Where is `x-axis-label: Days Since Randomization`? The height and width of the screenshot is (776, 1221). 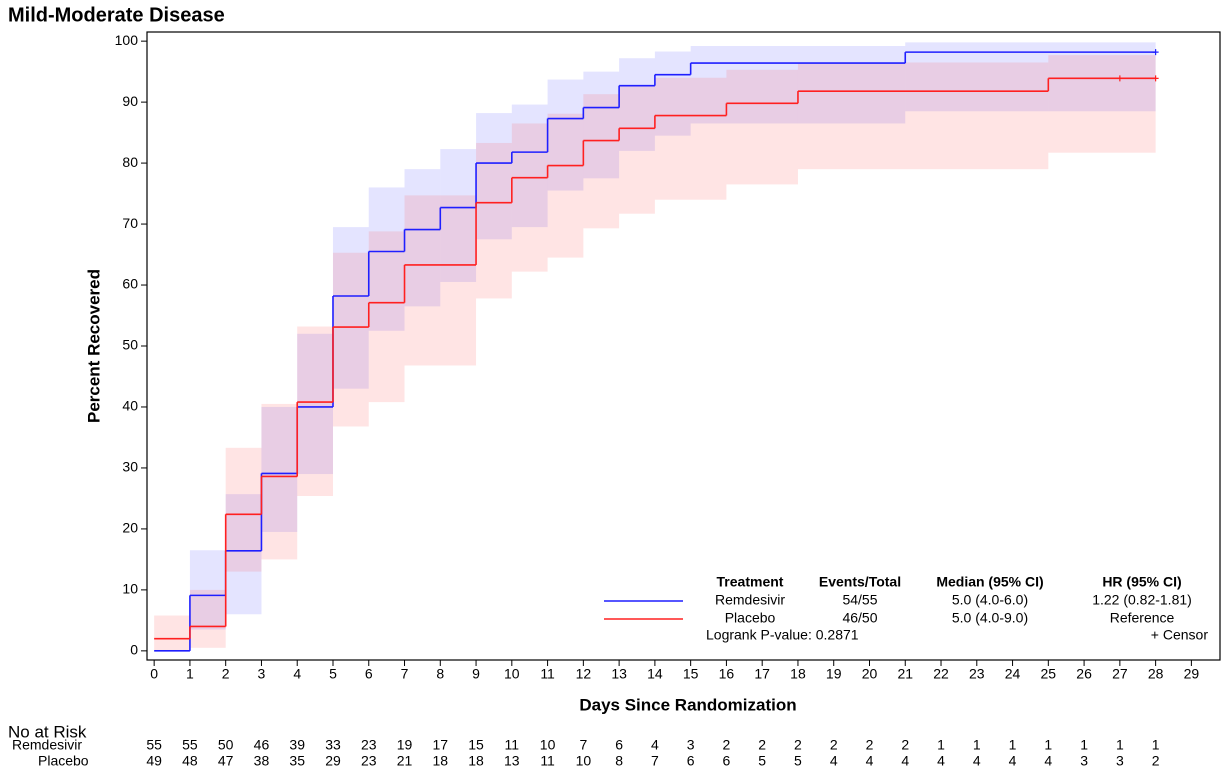
x-axis-label: Days Since Randomization is located at coordinates (687, 704).